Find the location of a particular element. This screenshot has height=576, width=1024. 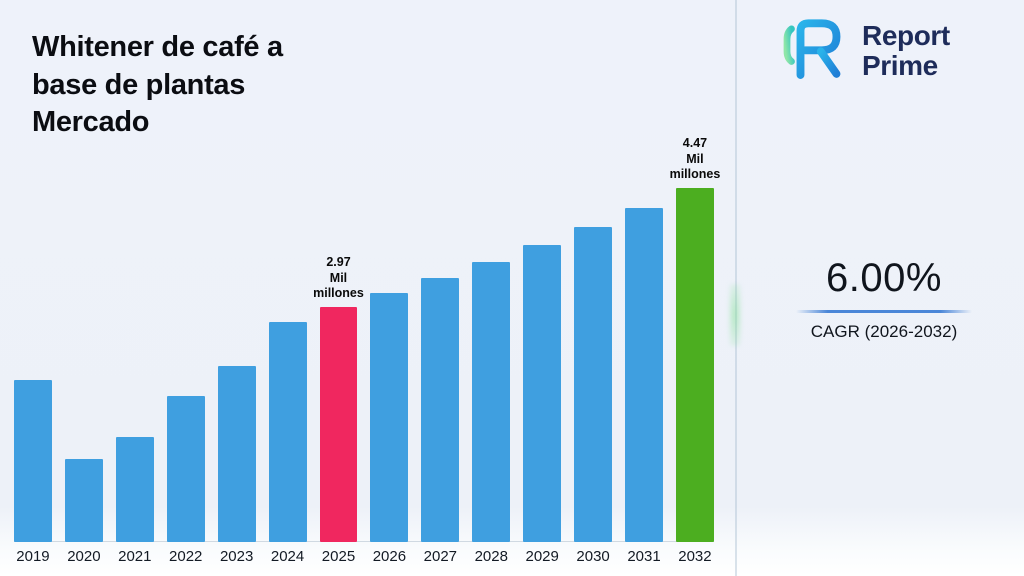

report-prime-logo: Report Prime is located at coordinates (864, 50).